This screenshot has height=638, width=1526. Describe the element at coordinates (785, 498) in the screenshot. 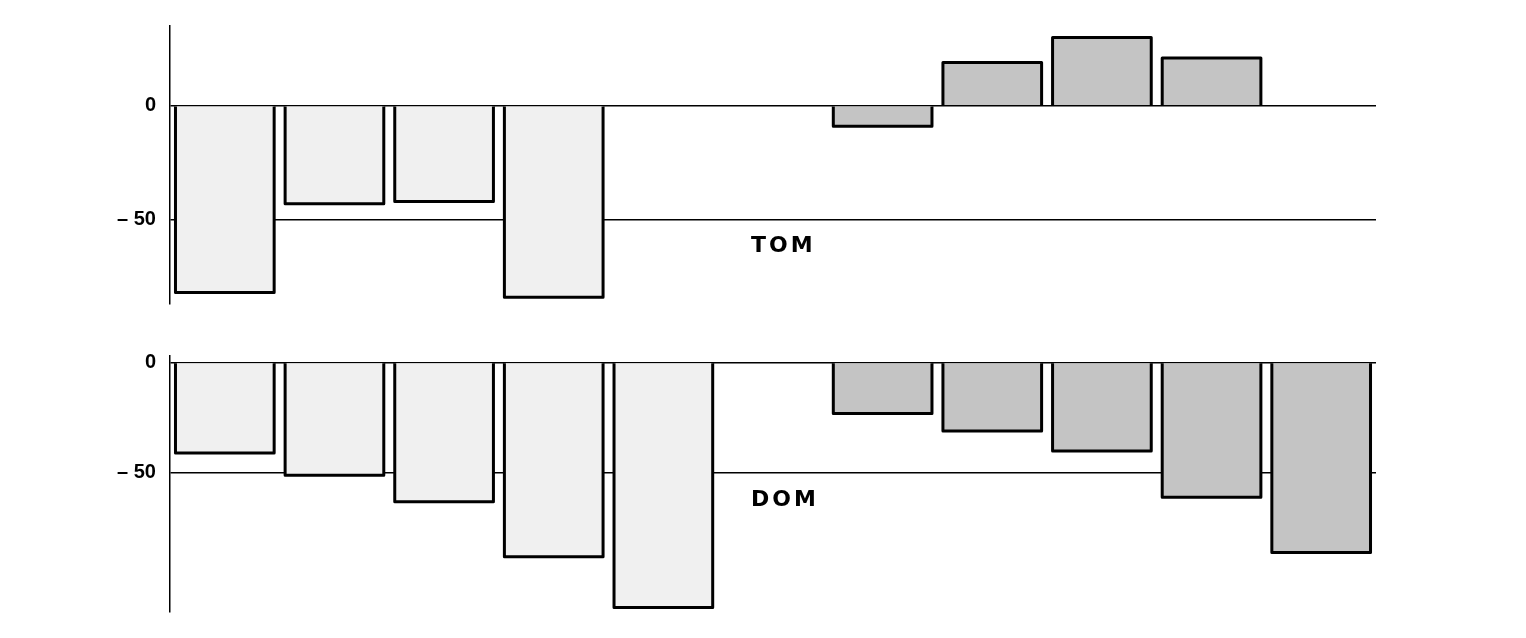

I see `annotation: DOM` at that location.